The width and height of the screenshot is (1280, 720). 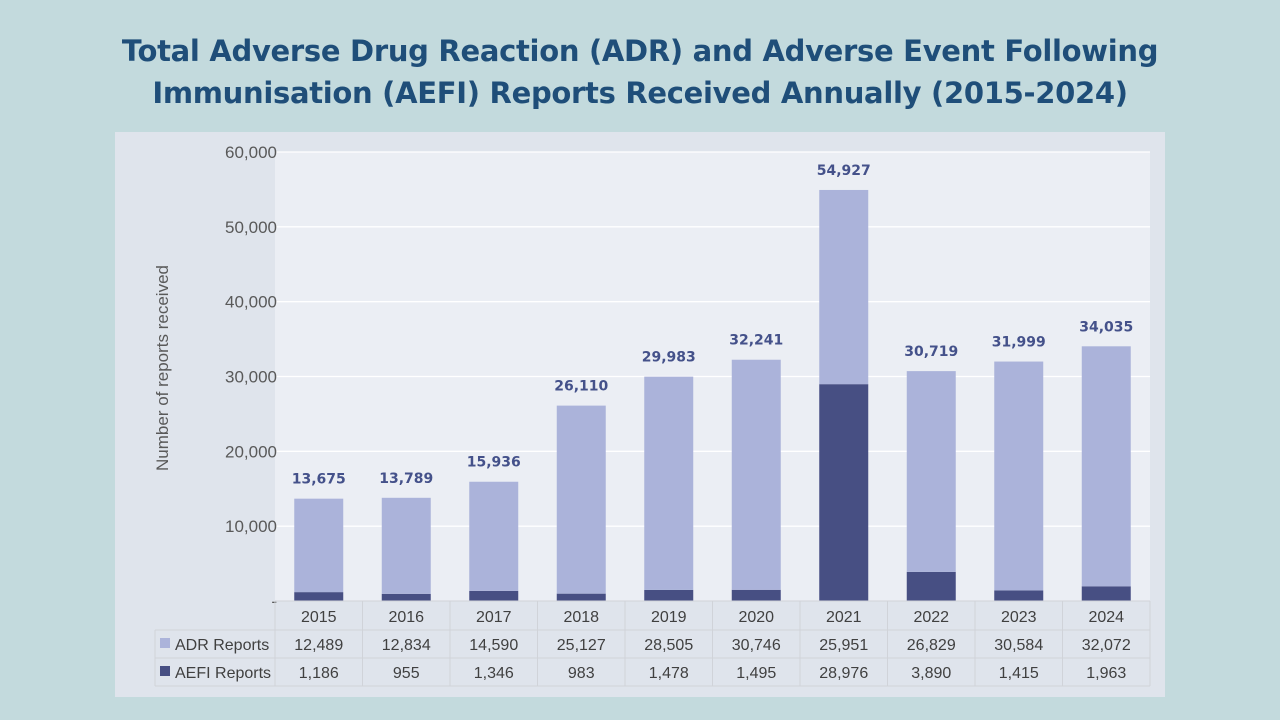 What do you see at coordinates (931, 352) in the screenshot?
I see `total-data-label: 30,719` at bounding box center [931, 352].